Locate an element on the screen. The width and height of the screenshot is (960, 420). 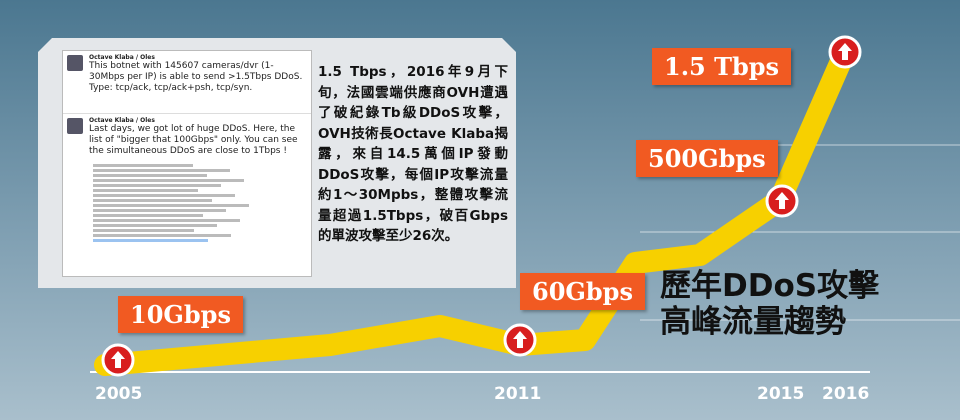
title: 歷年DDoS攻擊 高峰流量趨勢 is located at coordinates (769, 304).